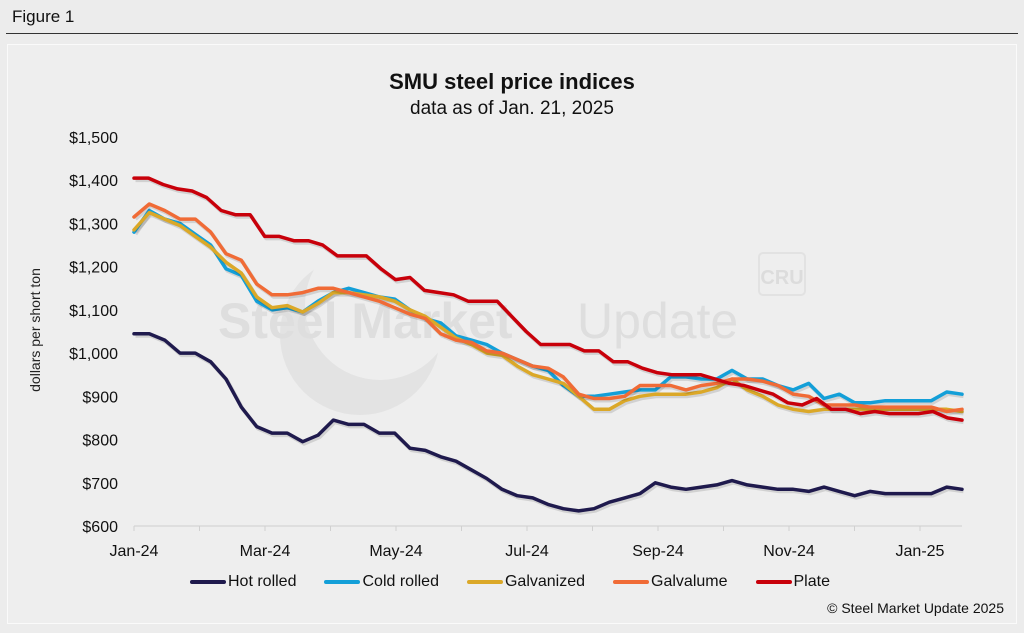 The width and height of the screenshot is (1024, 633). I want to click on x-tick-label: Jan-25, so click(920, 551).